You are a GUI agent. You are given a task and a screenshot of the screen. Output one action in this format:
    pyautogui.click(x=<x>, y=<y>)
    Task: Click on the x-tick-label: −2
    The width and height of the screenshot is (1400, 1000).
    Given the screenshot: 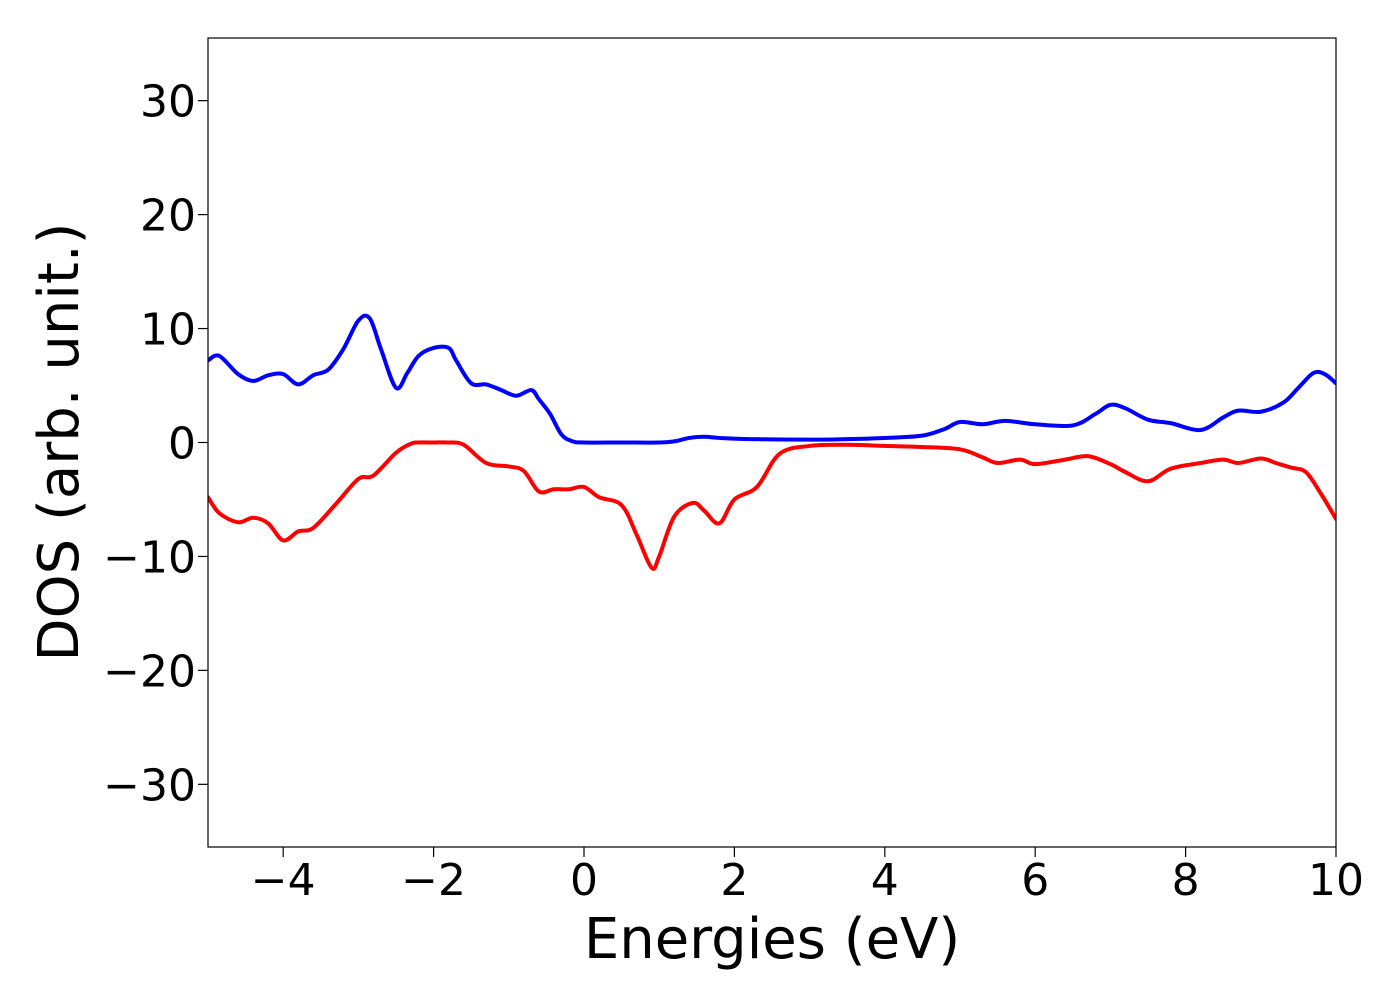 What is the action you would take?
    pyautogui.click(x=433, y=880)
    